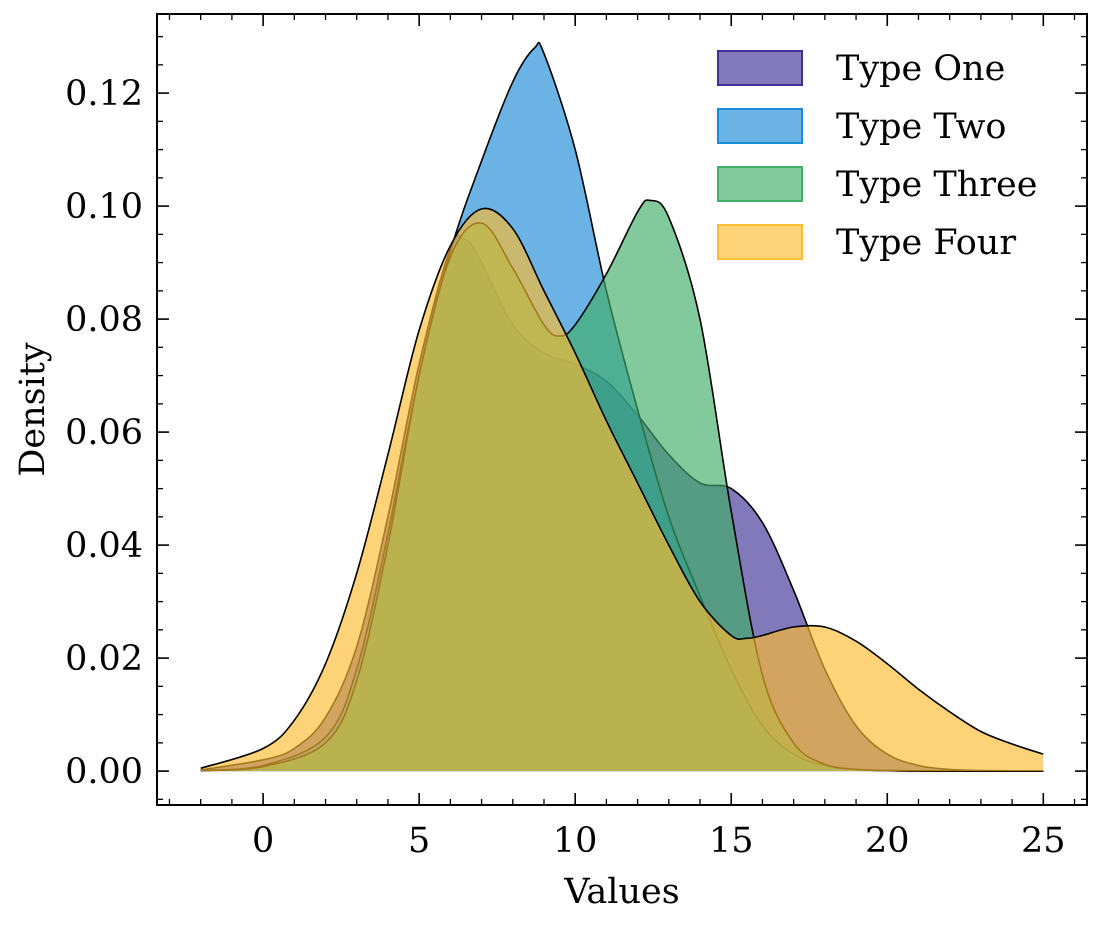 This screenshot has height=927, width=1101. What do you see at coordinates (104, 320) in the screenshot?
I see `y-tick-label: 0.08` at bounding box center [104, 320].